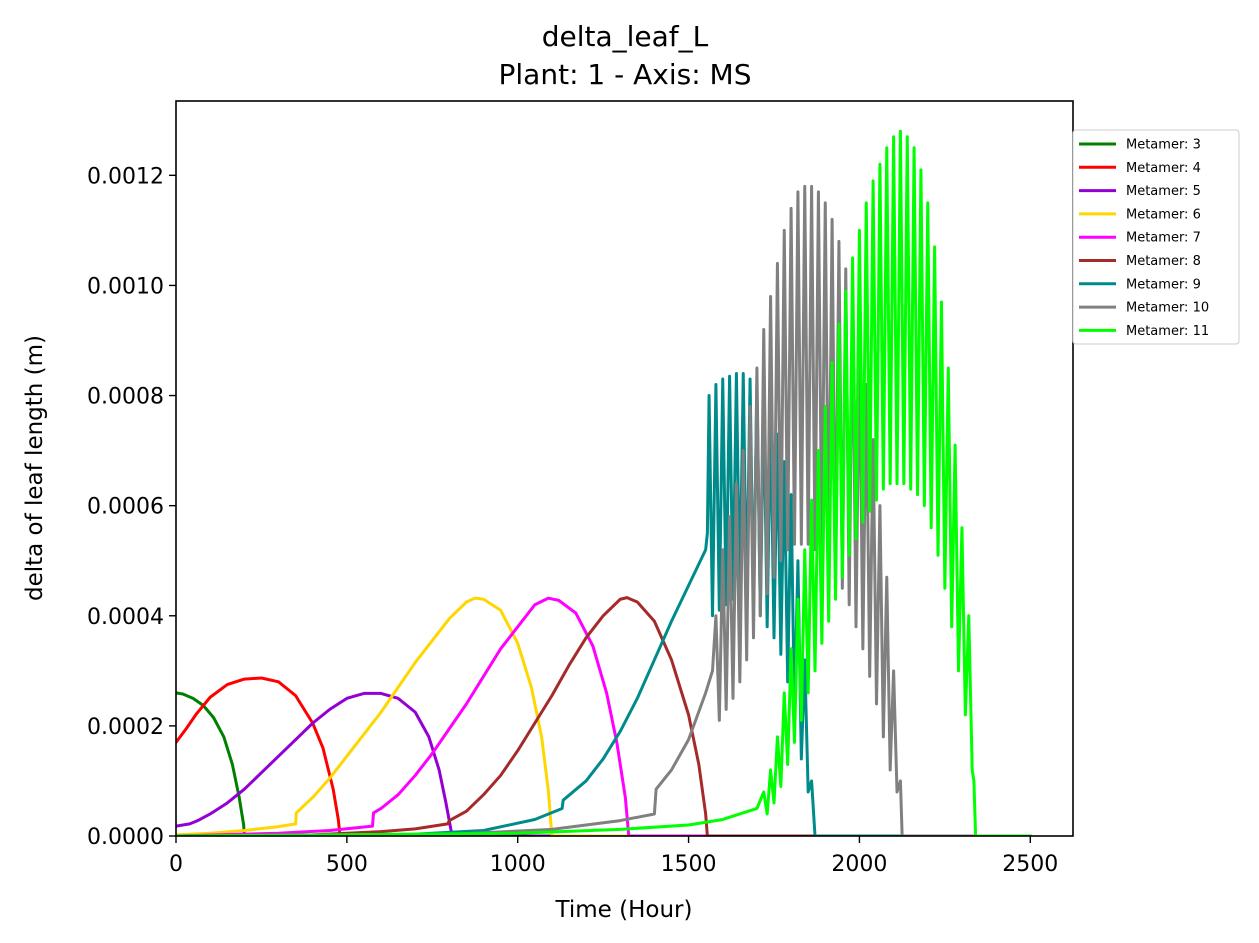 This screenshot has height=943, width=1259. What do you see at coordinates (125, 837) in the screenshot?
I see `y-tick-label: 0.0000` at bounding box center [125, 837].